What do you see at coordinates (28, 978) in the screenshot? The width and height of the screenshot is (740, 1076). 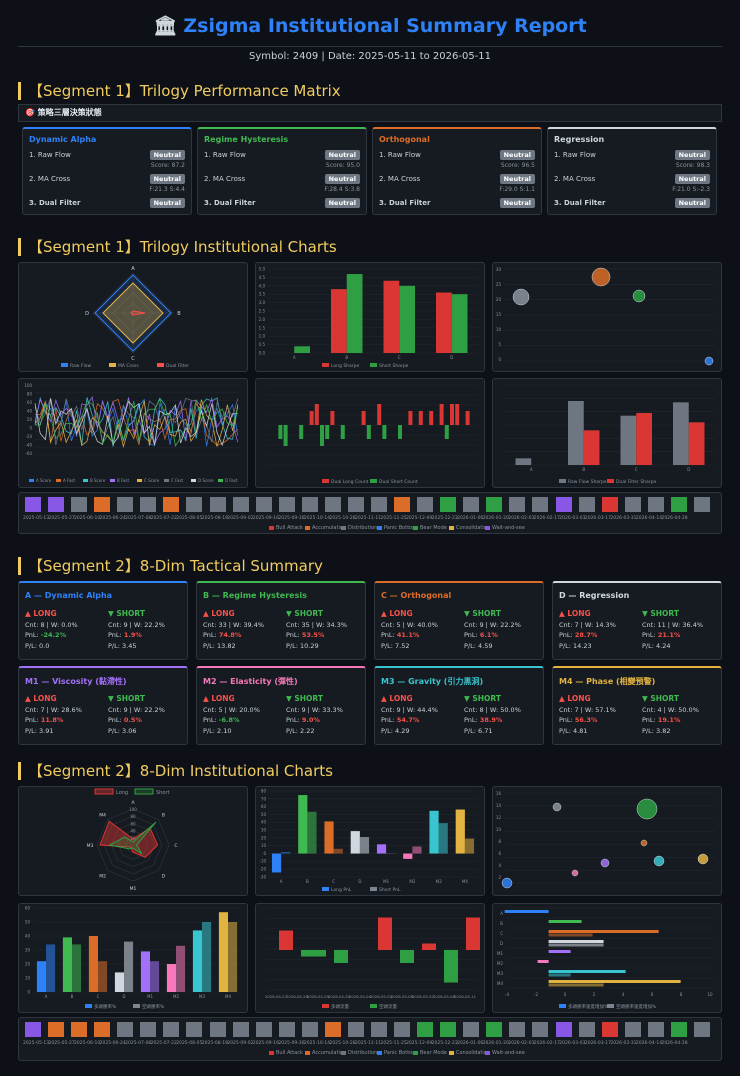 I see `y-tick: 10` at bounding box center [28, 978].